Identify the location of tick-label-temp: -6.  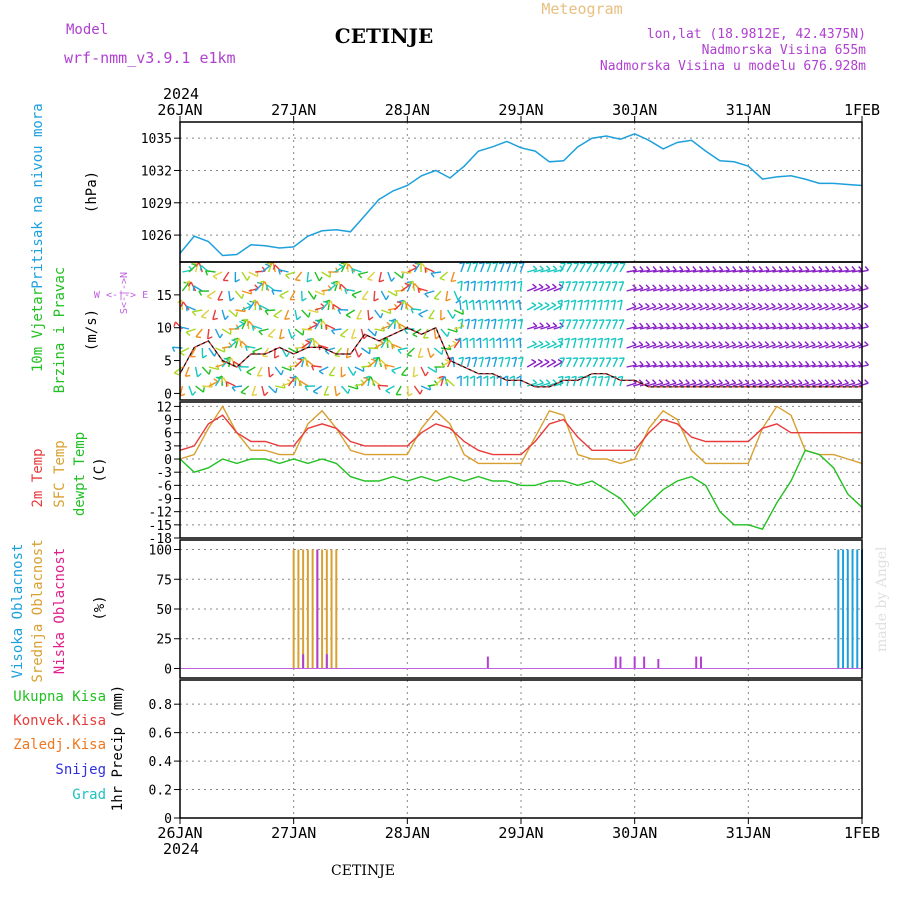
(164, 486).